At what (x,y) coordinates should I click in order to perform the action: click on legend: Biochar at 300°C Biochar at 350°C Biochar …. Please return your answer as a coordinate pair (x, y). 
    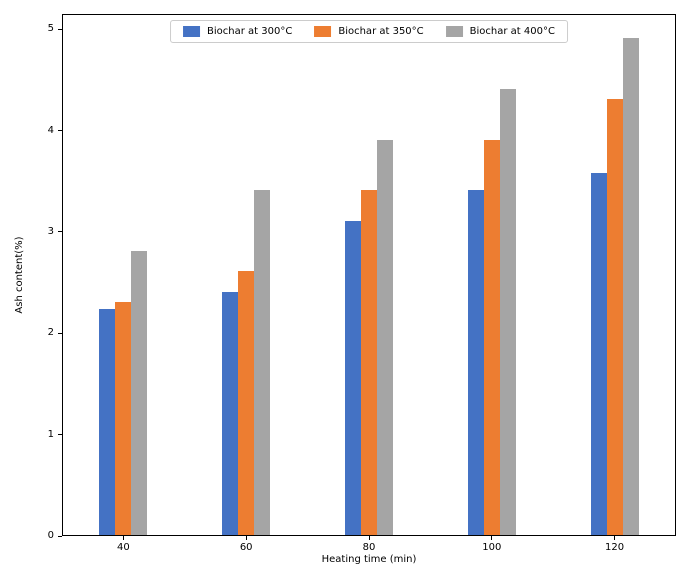
    Looking at the image, I should click on (369, 31).